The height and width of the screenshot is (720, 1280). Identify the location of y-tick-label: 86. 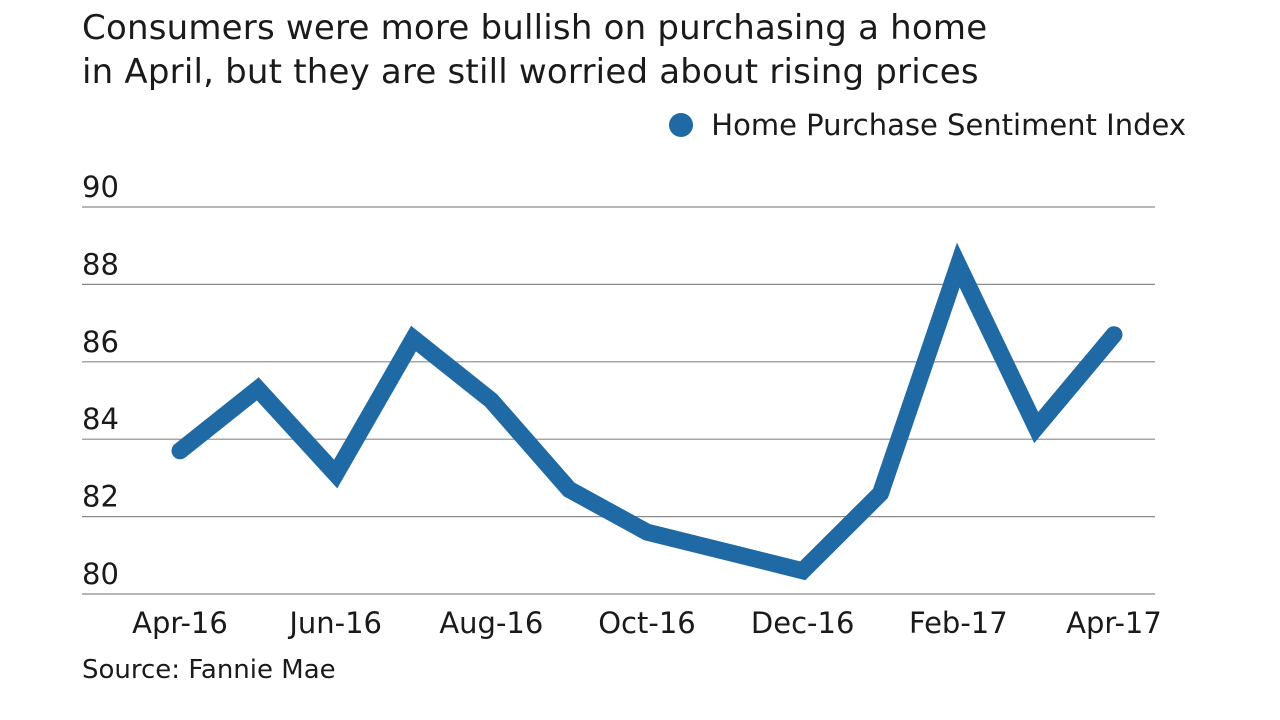
(100, 342).